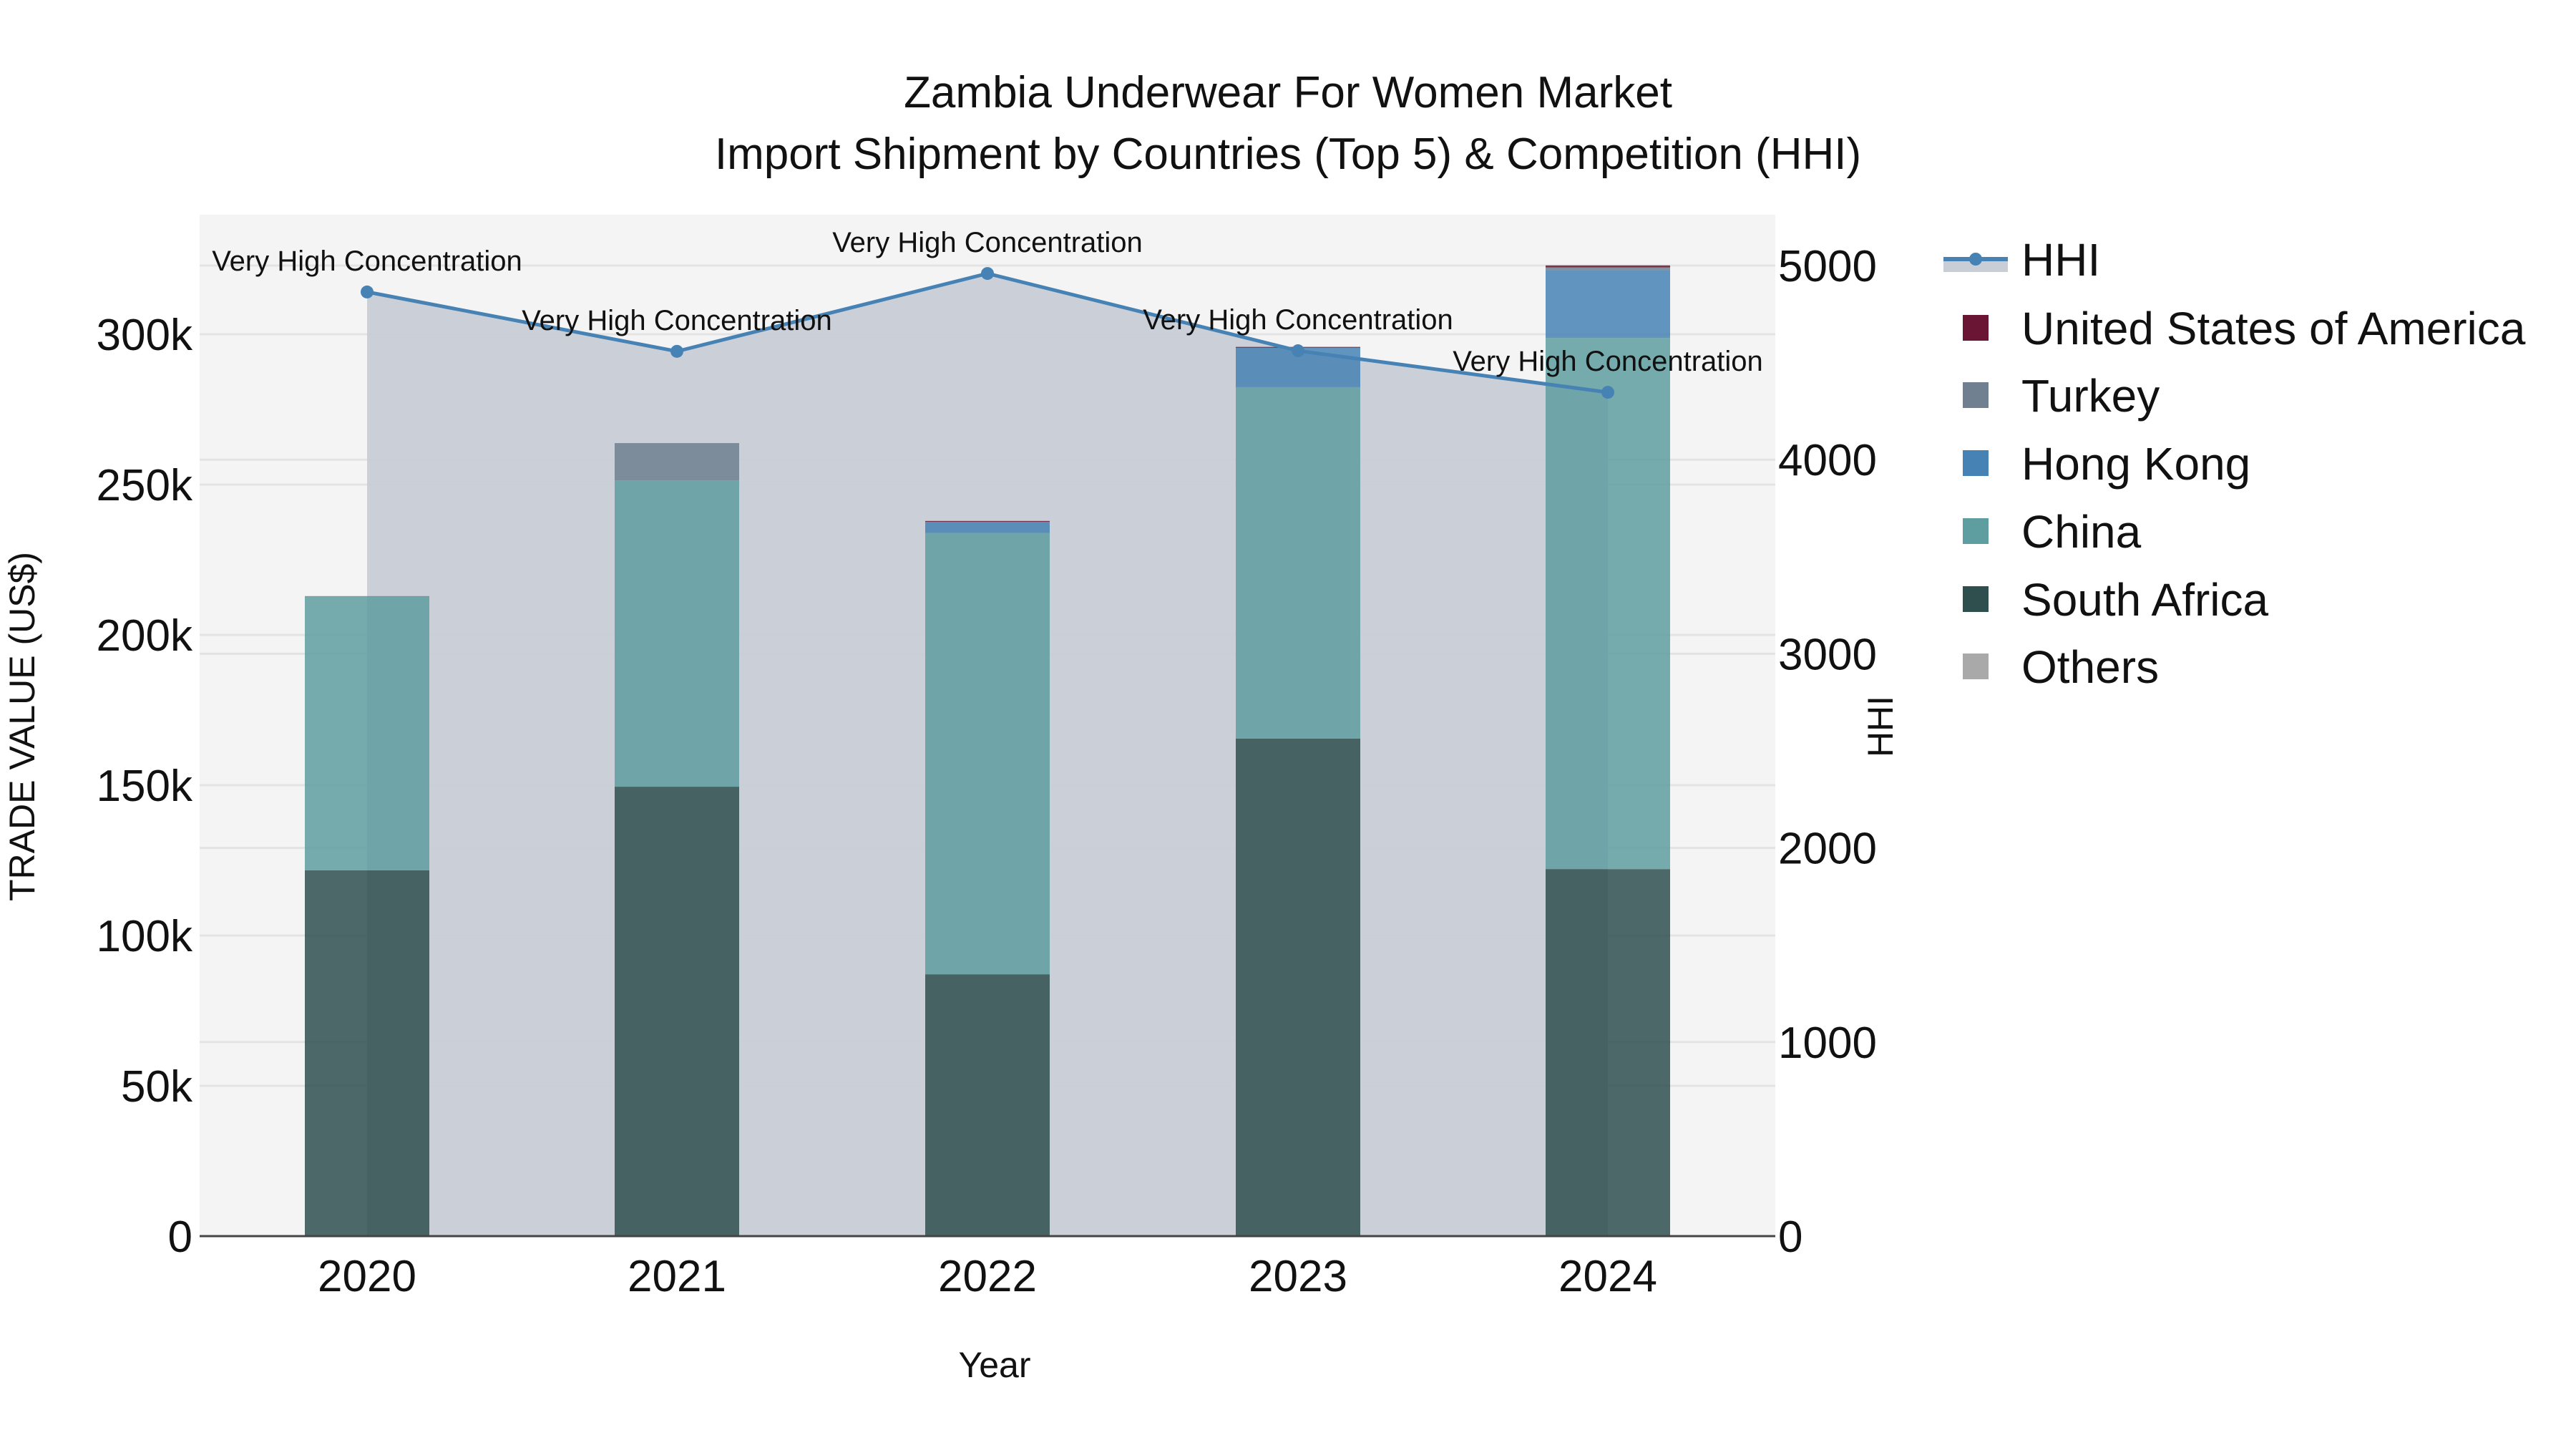  I want to click on chart-title-line-1: Zambia Underwear For Women Market, so click(1288, 93).